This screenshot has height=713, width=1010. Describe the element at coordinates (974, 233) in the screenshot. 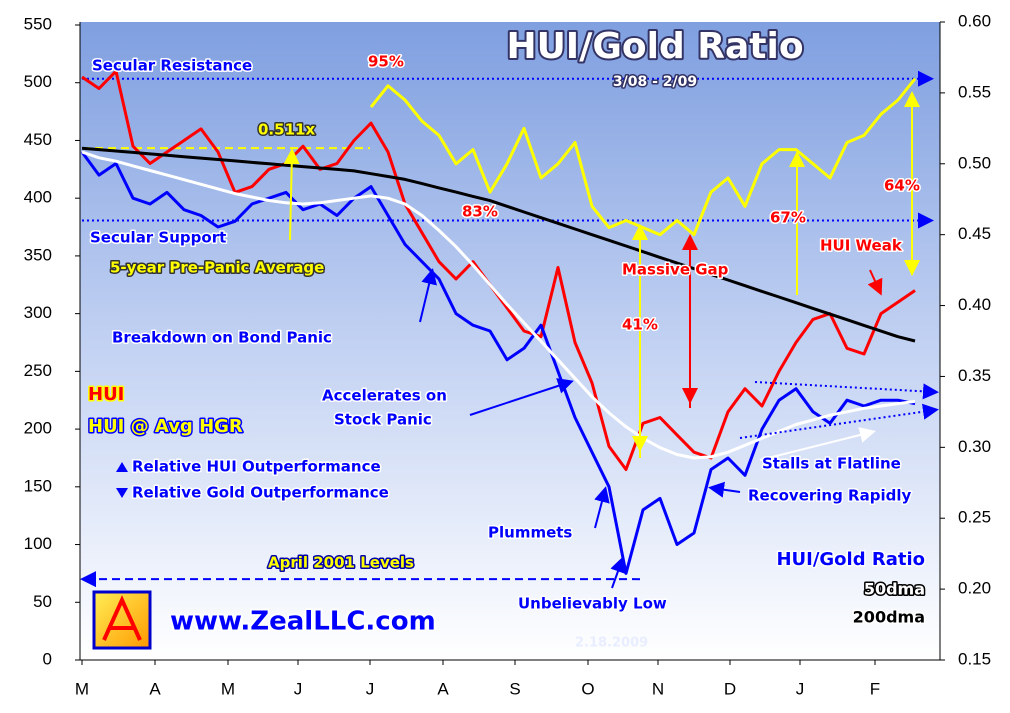

I see `y2-tick-label: 0.45` at that location.